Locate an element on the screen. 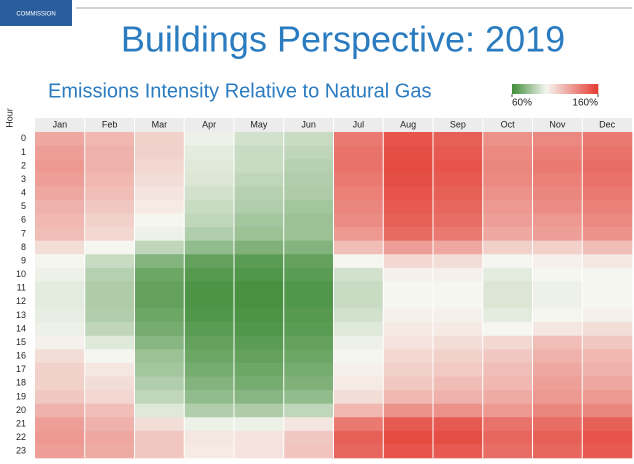 Image resolution: width=634 pixels, height=464 pixels. y-axis-label: Hour is located at coordinates (9, 118).